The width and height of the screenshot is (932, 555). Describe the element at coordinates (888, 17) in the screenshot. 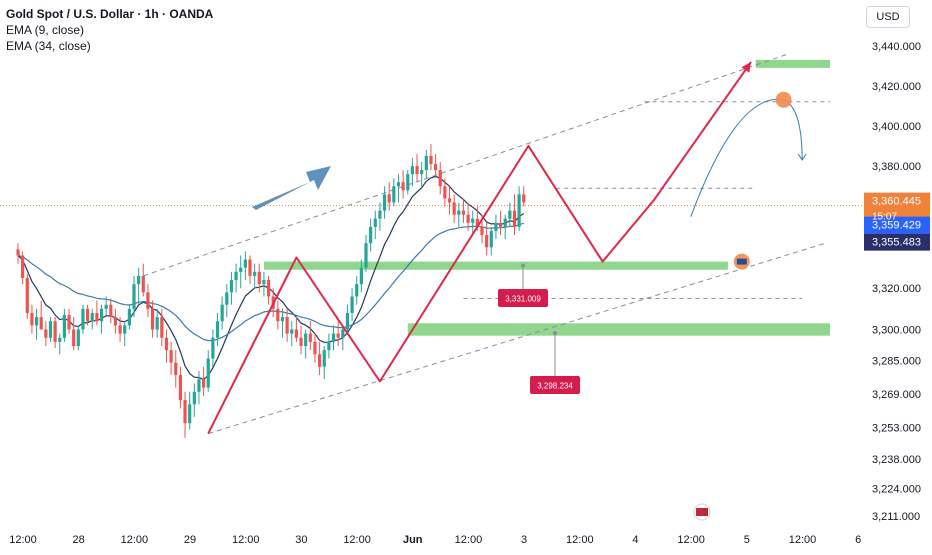

I see `currency-button: USD` at that location.